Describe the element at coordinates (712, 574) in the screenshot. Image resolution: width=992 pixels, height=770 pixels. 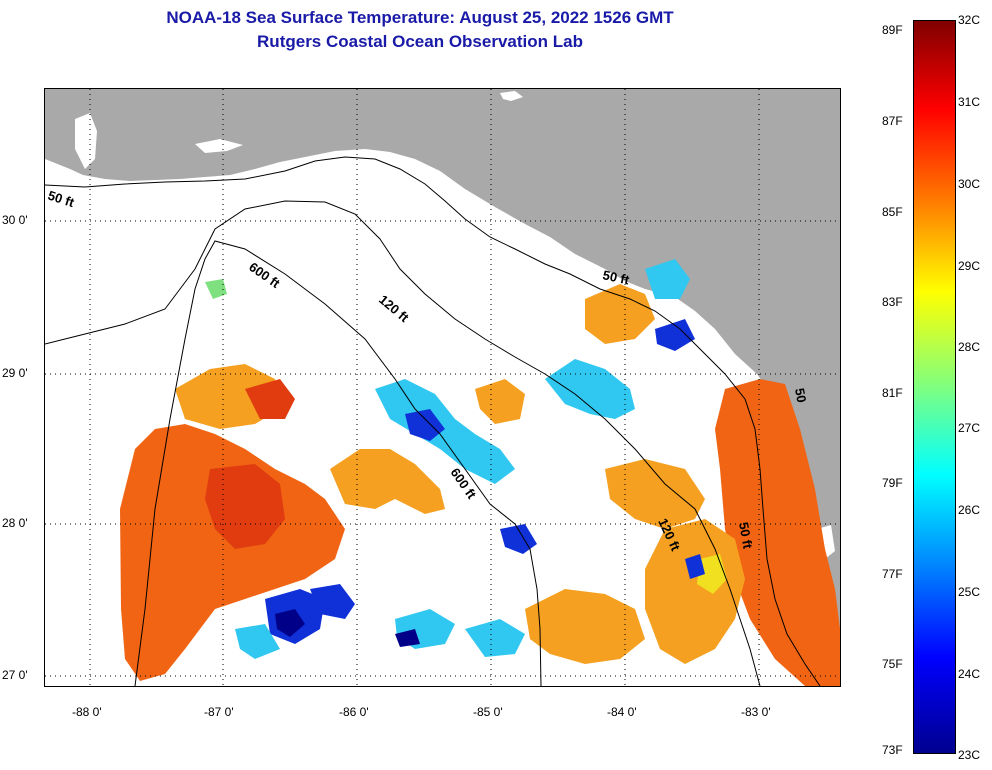
I see `sst-patch-yellow` at that location.